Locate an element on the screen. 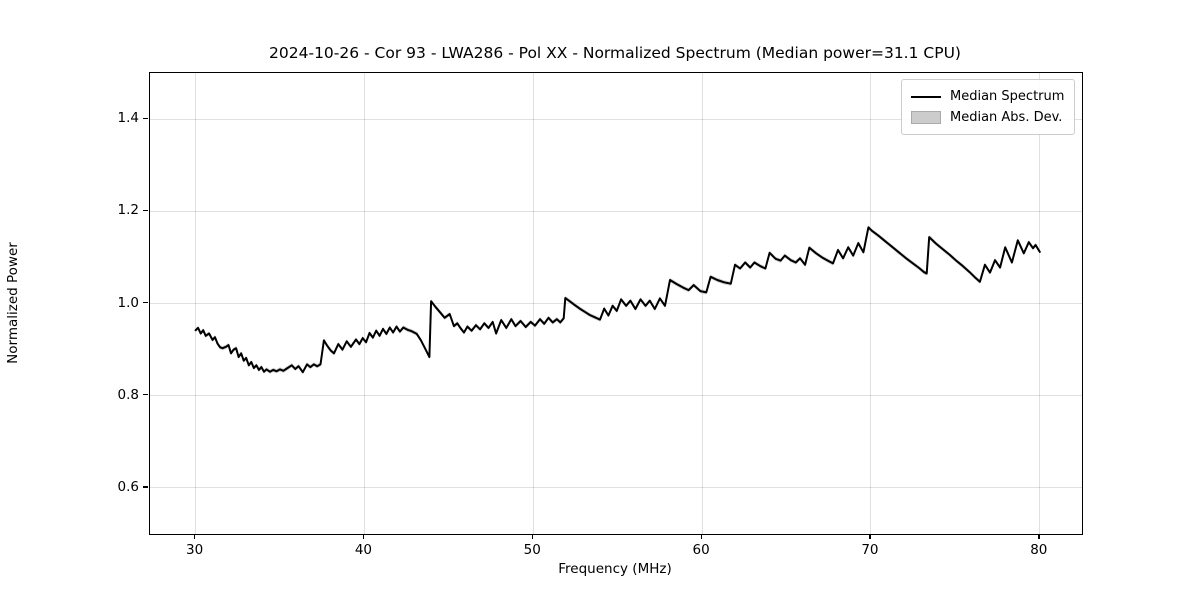 This screenshot has width=1200, height=600. legend-label: Median Abs. Dev. is located at coordinates (1006, 117).